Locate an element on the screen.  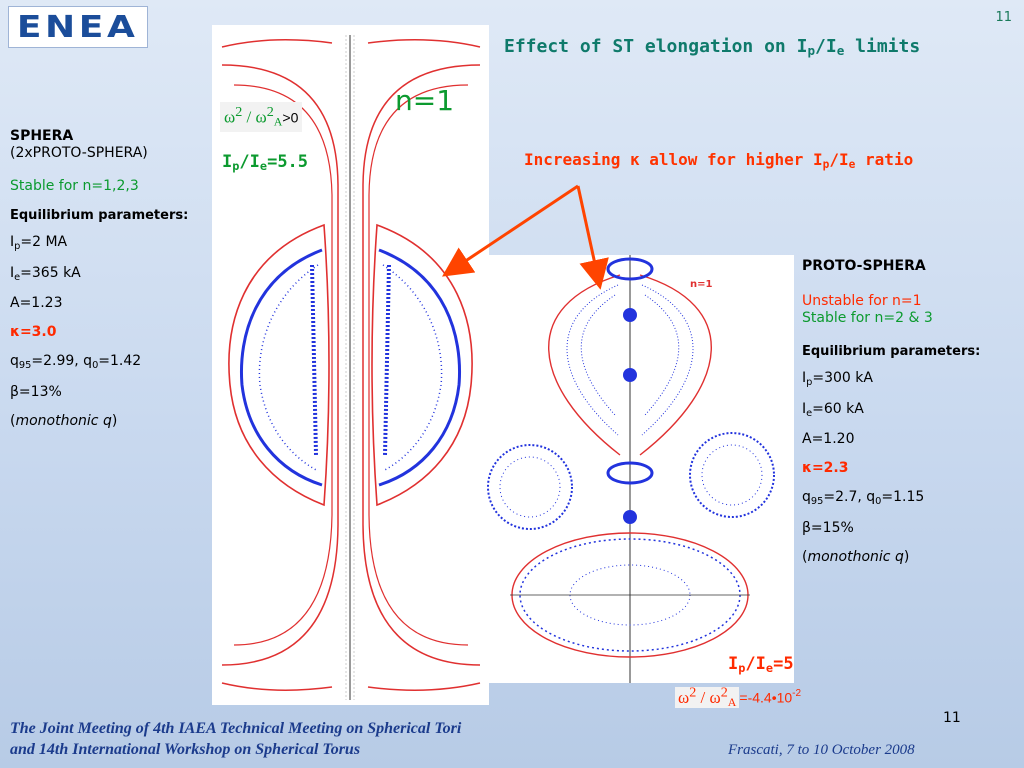
sphera-name: SPHERA is located at coordinates (42, 136).